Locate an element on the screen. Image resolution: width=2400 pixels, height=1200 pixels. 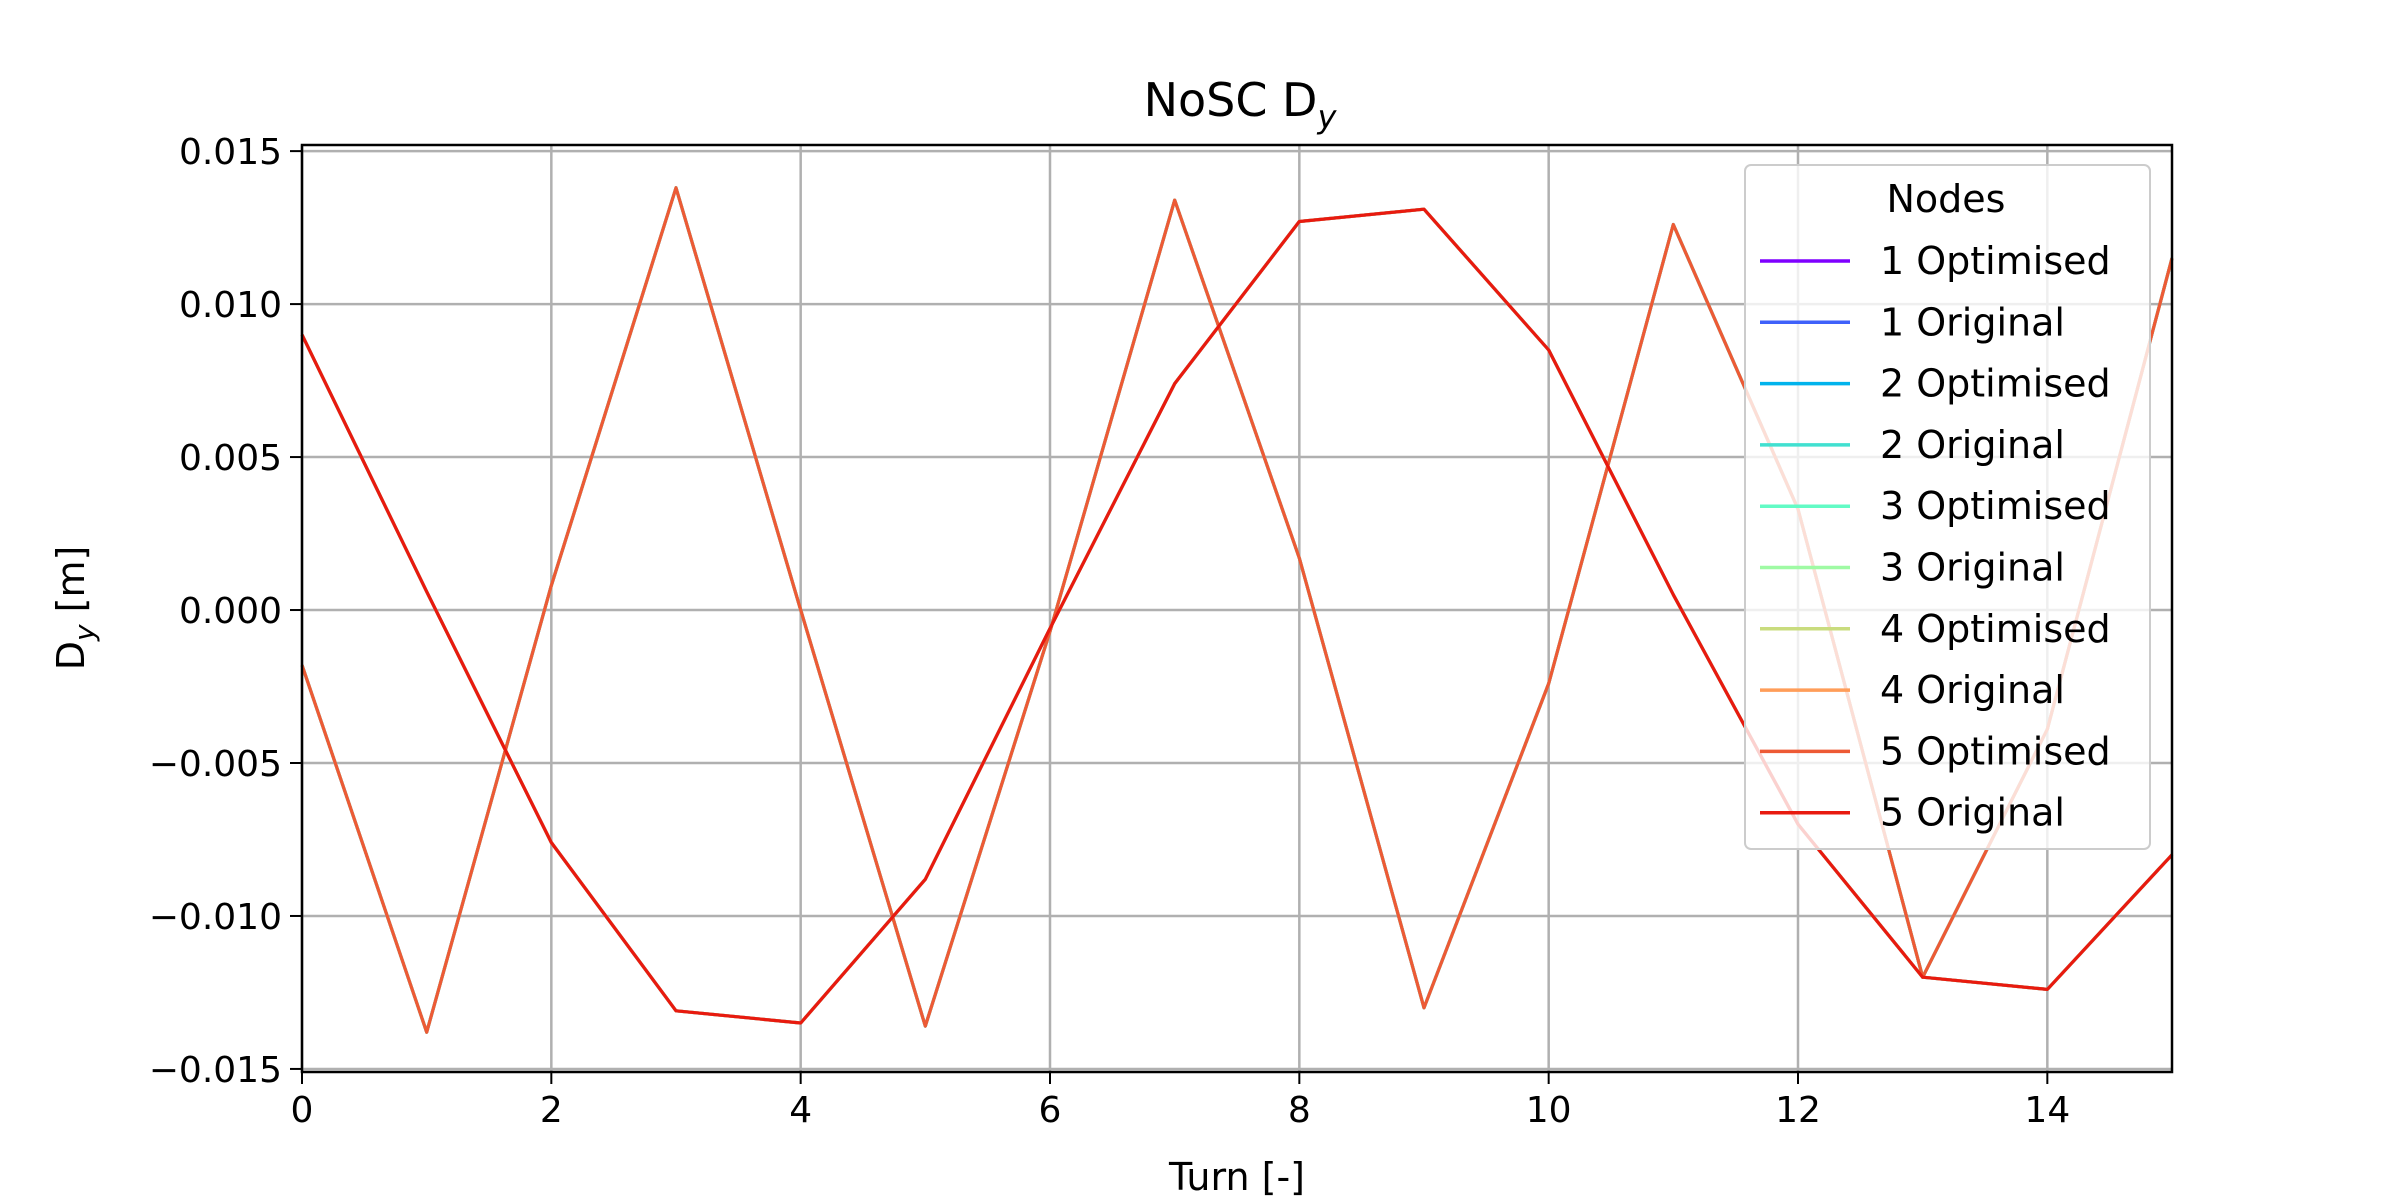
x-tick-label: 2 is located at coordinates (551, 1110).